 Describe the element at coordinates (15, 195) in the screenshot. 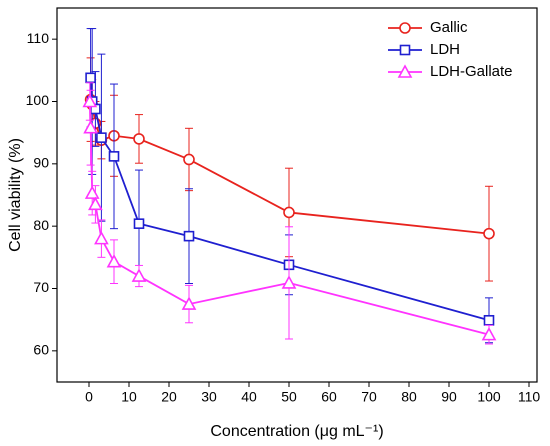

I see `y-axis-title: Cell viability (%)` at that location.